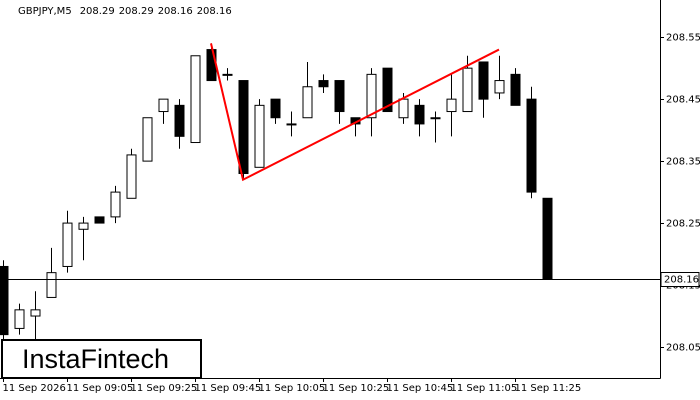 This screenshot has height=400, width=700. I want to click on symbol: GBPJPY,M5, so click(45, 11).